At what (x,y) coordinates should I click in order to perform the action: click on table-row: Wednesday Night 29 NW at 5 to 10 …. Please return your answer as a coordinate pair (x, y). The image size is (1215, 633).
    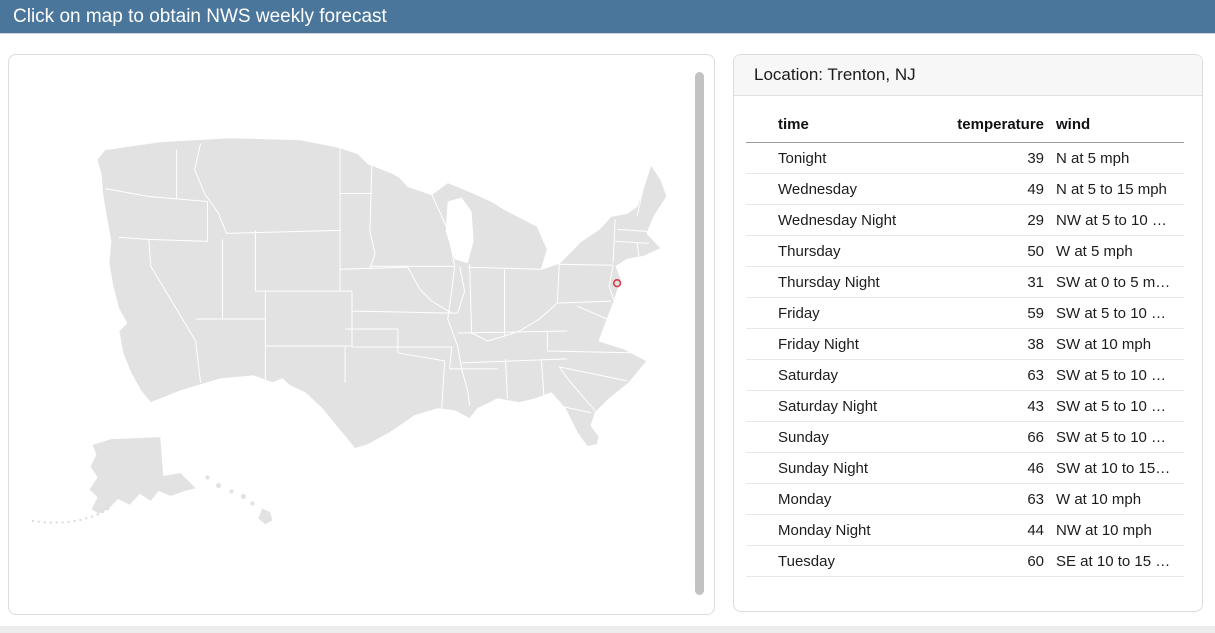
    Looking at the image, I should click on (965, 220).